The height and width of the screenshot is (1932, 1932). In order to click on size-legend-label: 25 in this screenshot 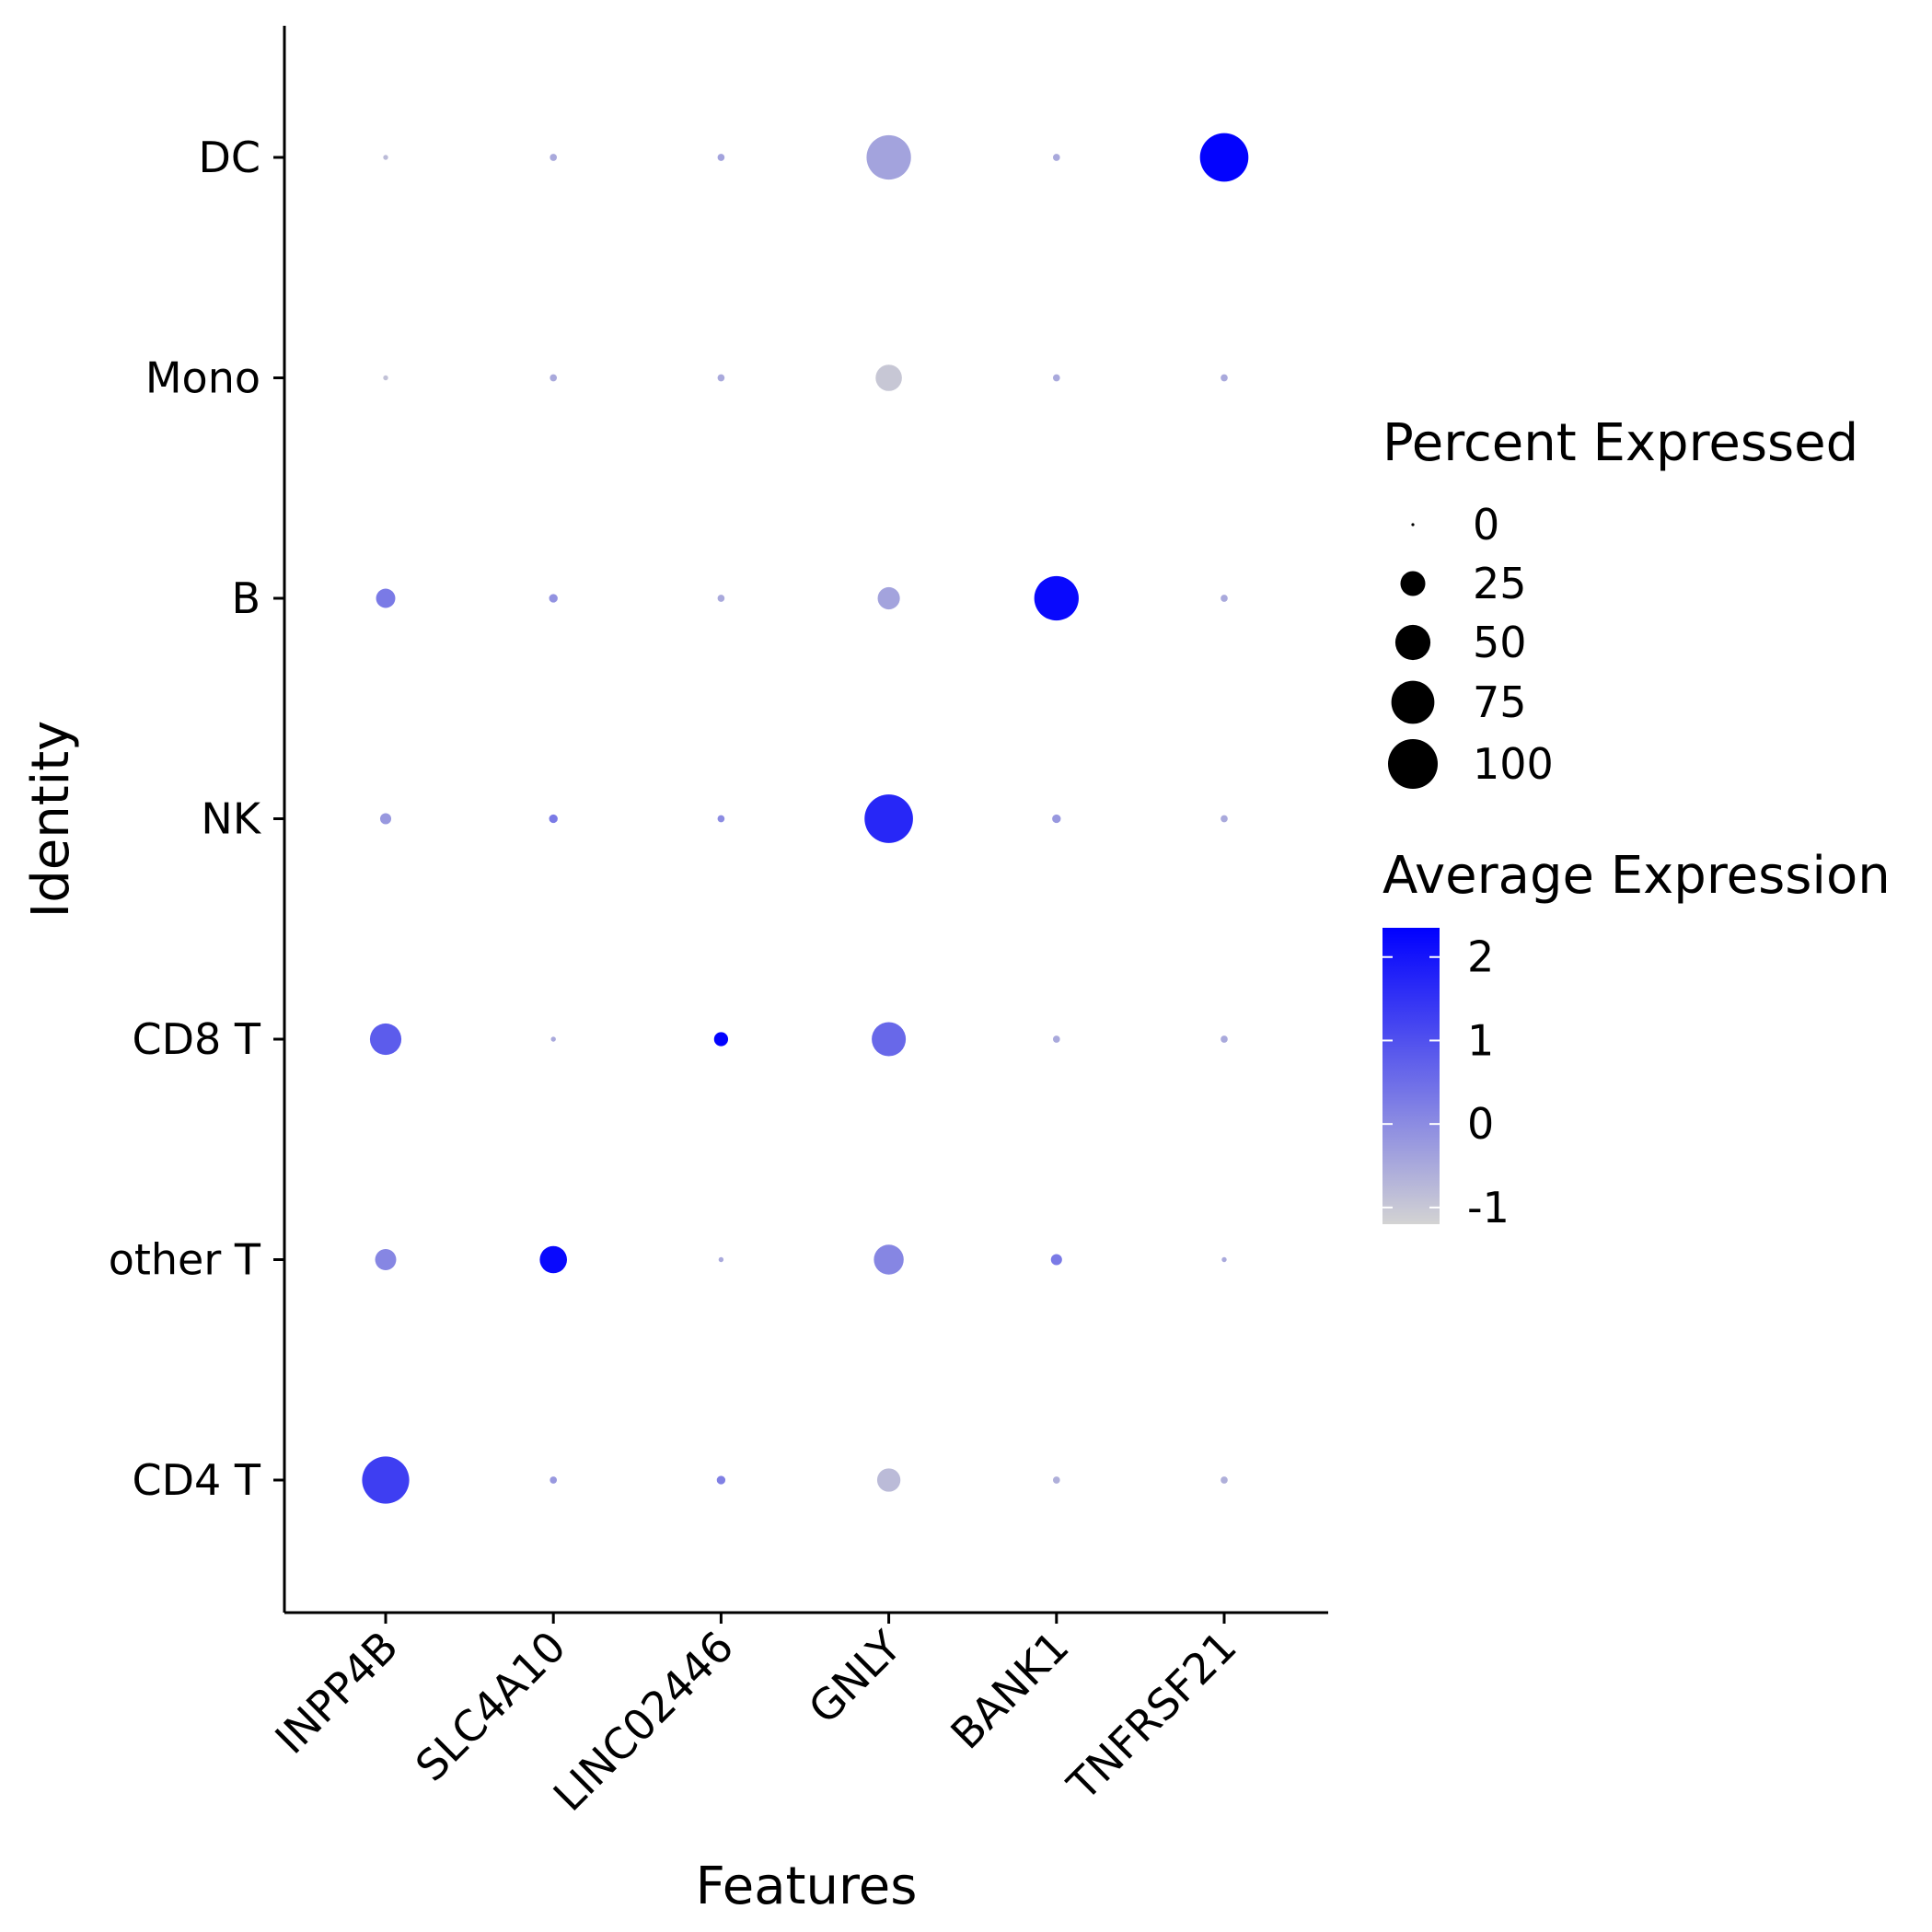, I will do `click(1500, 583)`.